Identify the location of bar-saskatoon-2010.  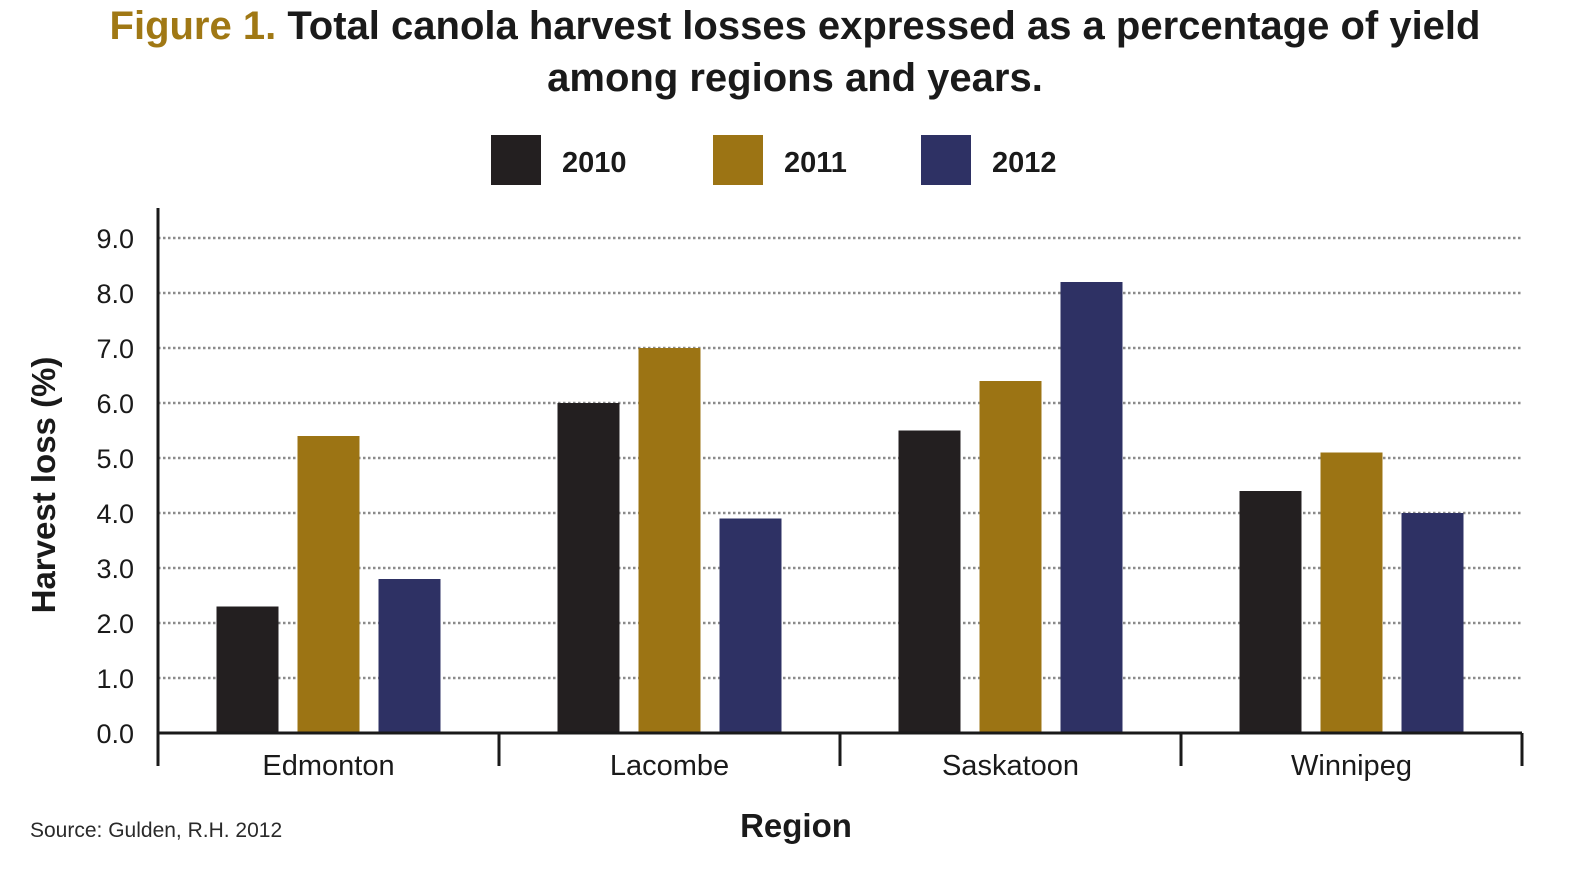
(929, 581).